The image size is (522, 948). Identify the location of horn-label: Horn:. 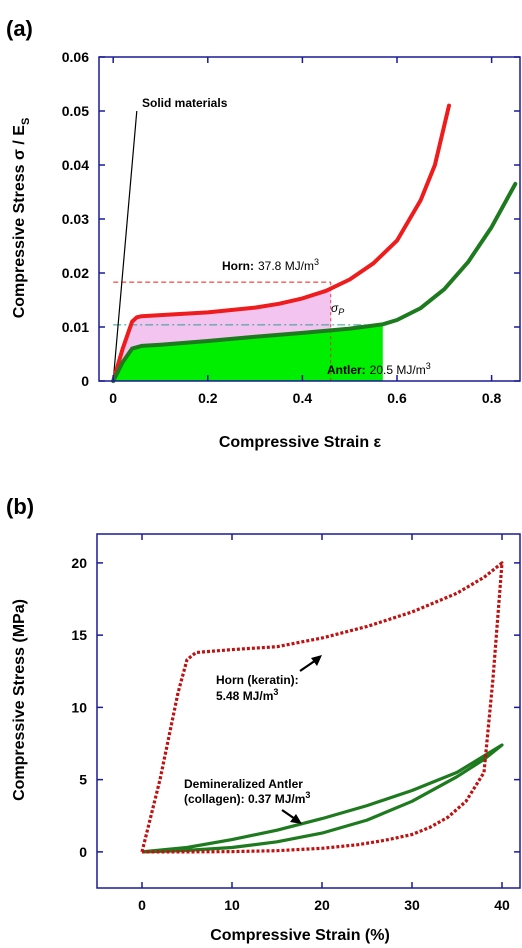
(238, 266).